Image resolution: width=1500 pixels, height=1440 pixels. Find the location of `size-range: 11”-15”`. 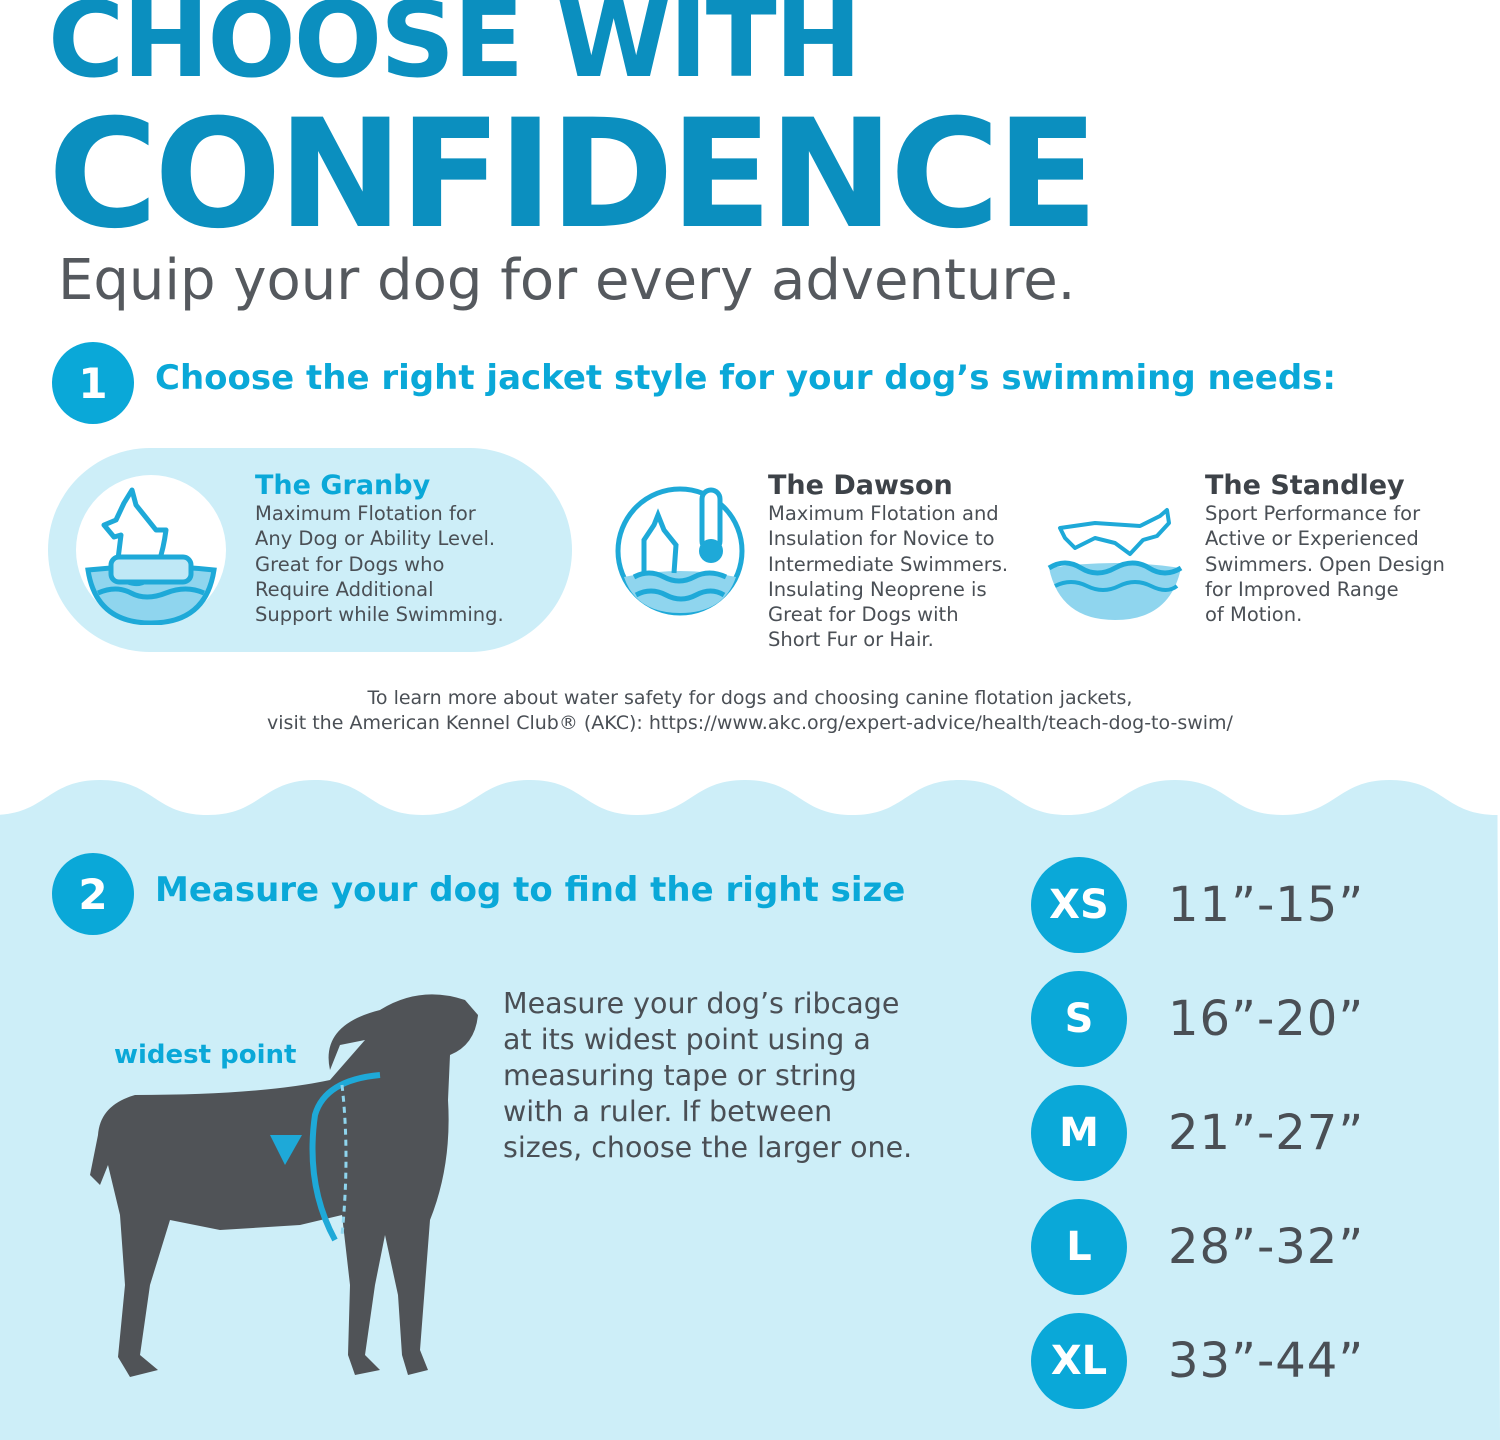

size-range: 11”-15” is located at coordinates (1266, 905).